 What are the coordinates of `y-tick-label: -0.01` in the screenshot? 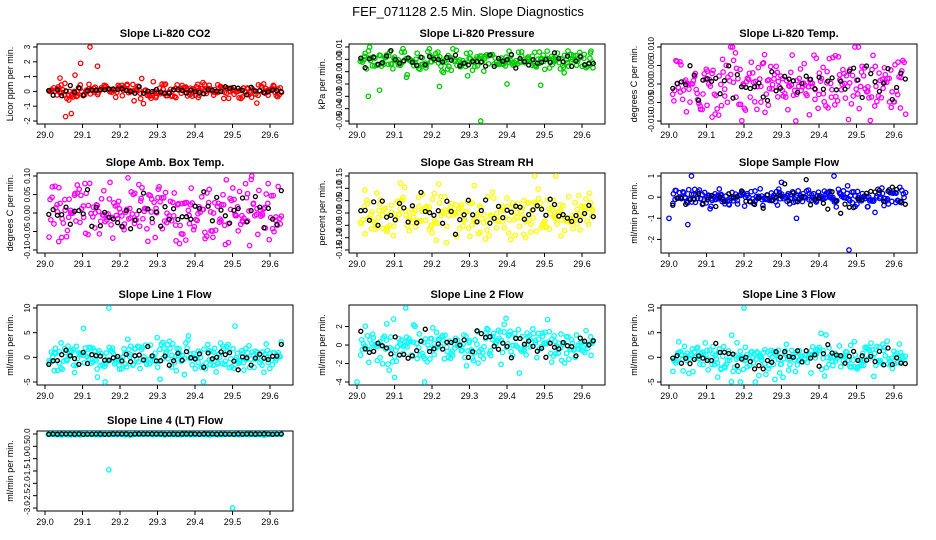 It's located at (339, 71).